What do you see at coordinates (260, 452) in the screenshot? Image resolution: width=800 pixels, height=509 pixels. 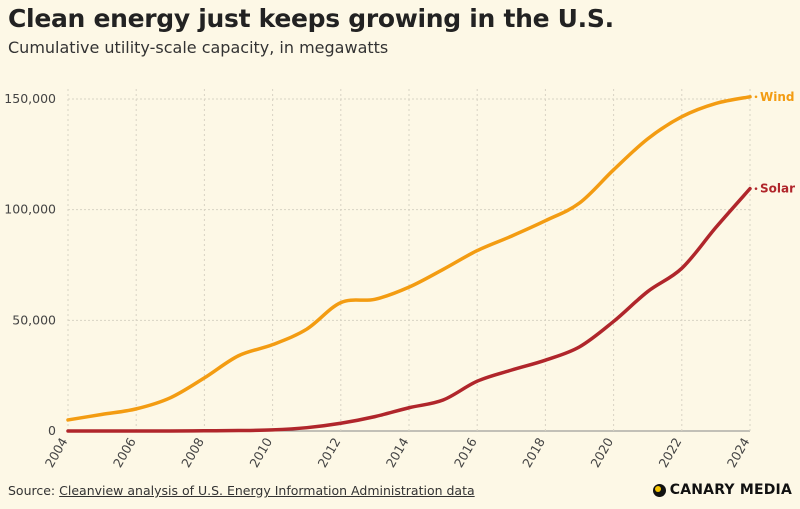 I see `x-tick-label: 2010` at bounding box center [260, 452].